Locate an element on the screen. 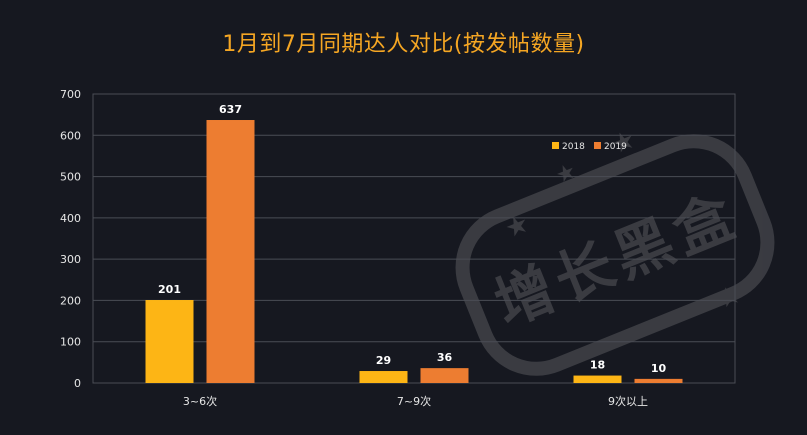 Image resolution: width=807 pixels, height=435 pixels. data-label: 10 is located at coordinates (659, 368).